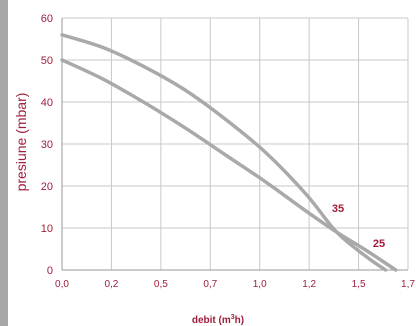 This screenshot has width=416, height=326. I want to click on y-tick-label: 40, so click(47, 103).